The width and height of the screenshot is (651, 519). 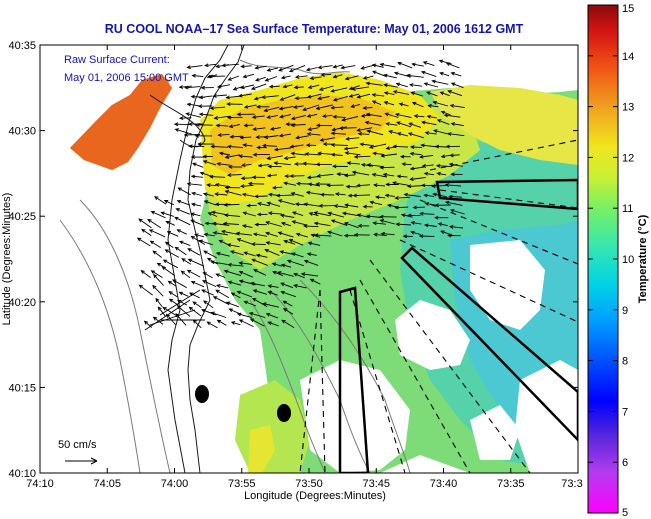 What do you see at coordinates (628, 57) in the screenshot?
I see `colorbar-tick-label: 14` at bounding box center [628, 57].